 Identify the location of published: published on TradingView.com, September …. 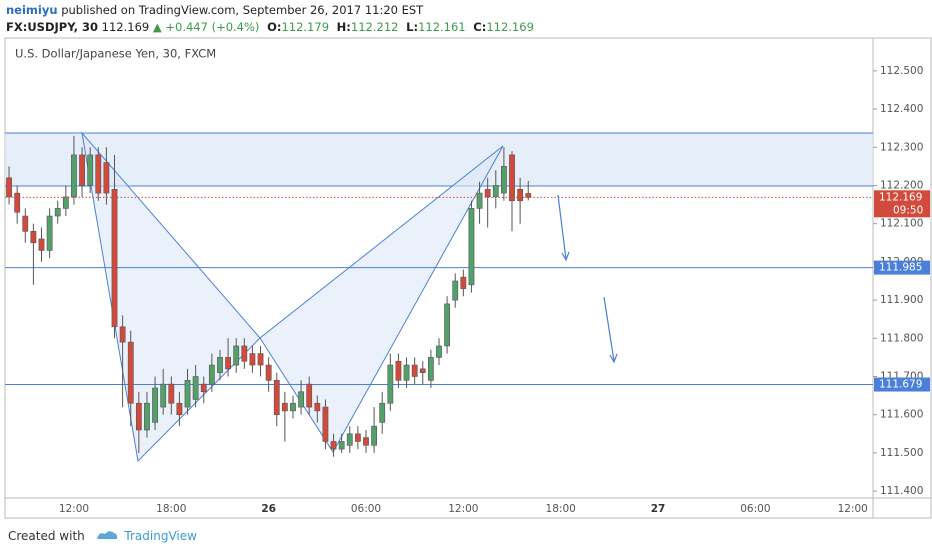
(242, 10).